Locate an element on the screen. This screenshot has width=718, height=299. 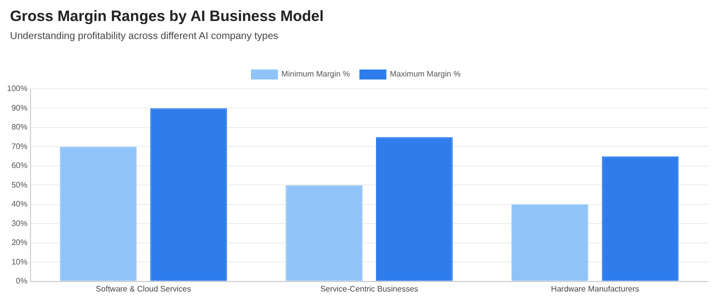
x-tick-label: Service-Centric Businesses is located at coordinates (369, 289).